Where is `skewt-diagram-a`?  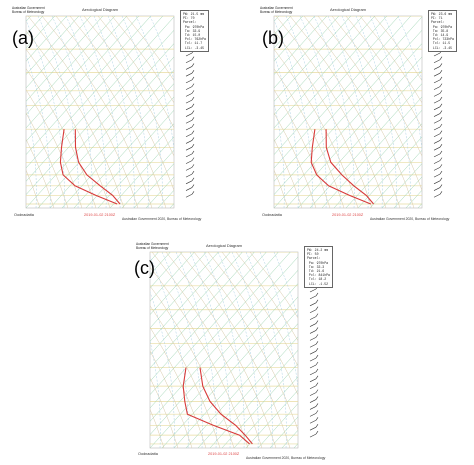 skewt-diagram-a is located at coordinates (110, 112).